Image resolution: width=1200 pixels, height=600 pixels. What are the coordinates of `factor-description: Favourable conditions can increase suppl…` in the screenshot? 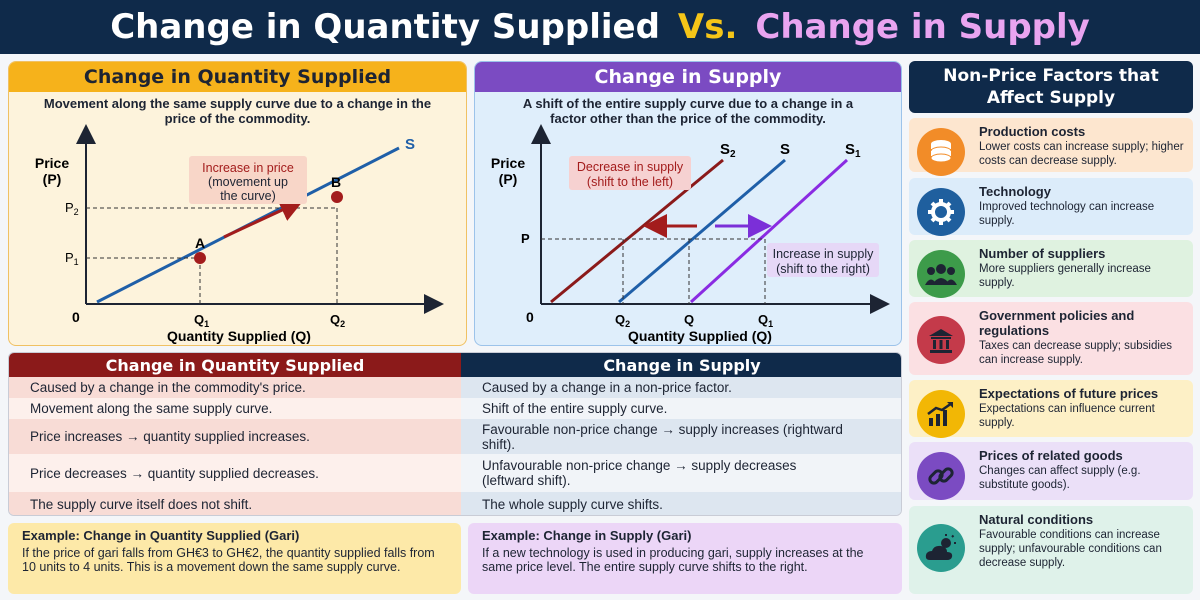 It's located at (1070, 549).